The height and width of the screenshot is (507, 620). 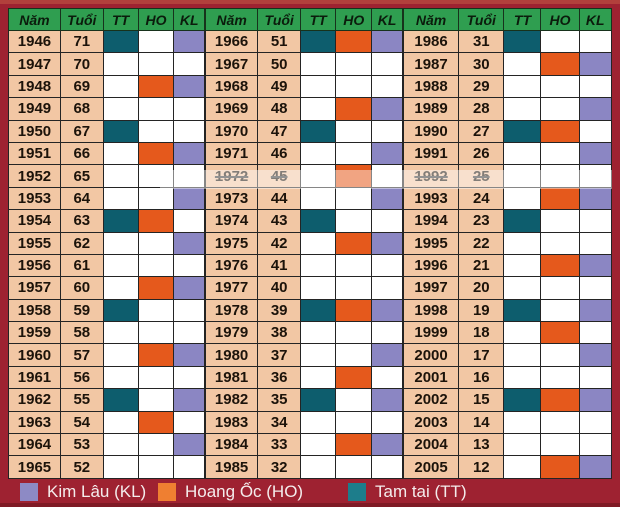 I want to click on age-cell: 66, so click(x=81, y=153).